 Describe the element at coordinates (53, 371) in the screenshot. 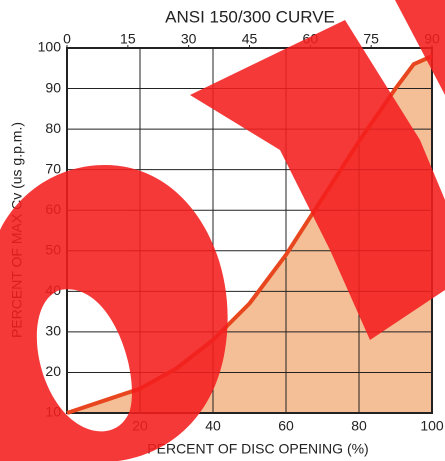

I see `y-tick-label: 20` at that location.